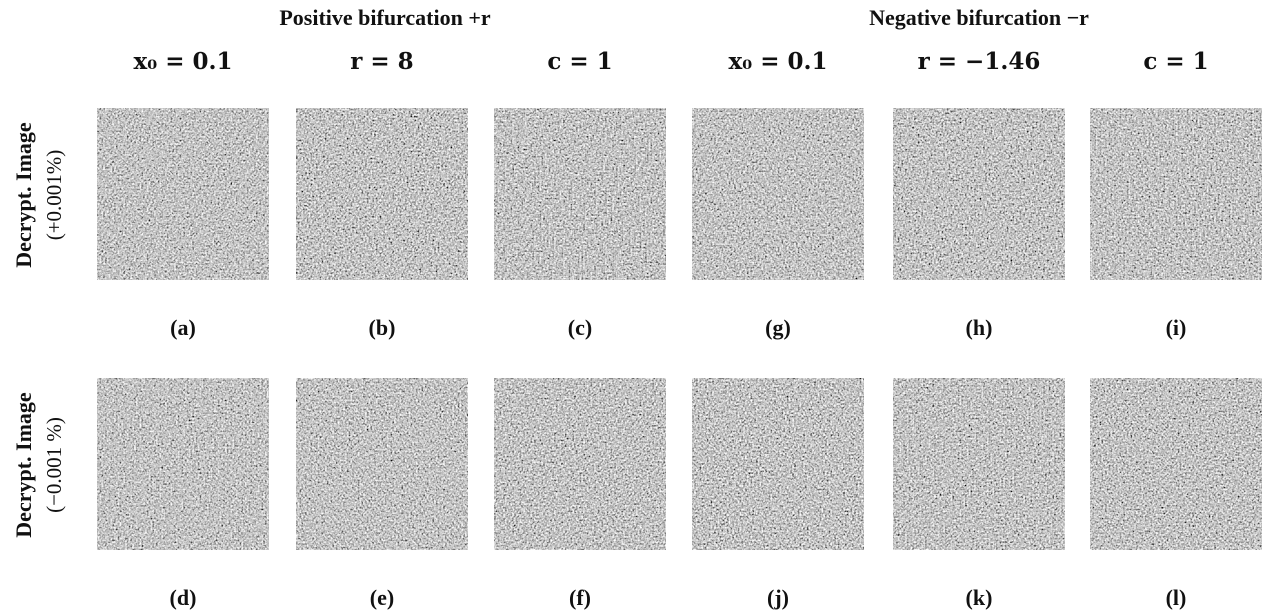 The image size is (1266, 615). I want to click on panel-caption: (b), so click(382, 327).